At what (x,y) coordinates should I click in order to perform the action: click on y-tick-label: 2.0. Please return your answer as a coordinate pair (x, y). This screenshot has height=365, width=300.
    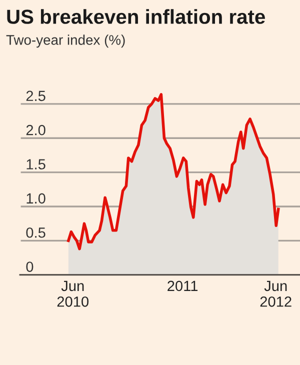
    Looking at the image, I should click on (36, 130).